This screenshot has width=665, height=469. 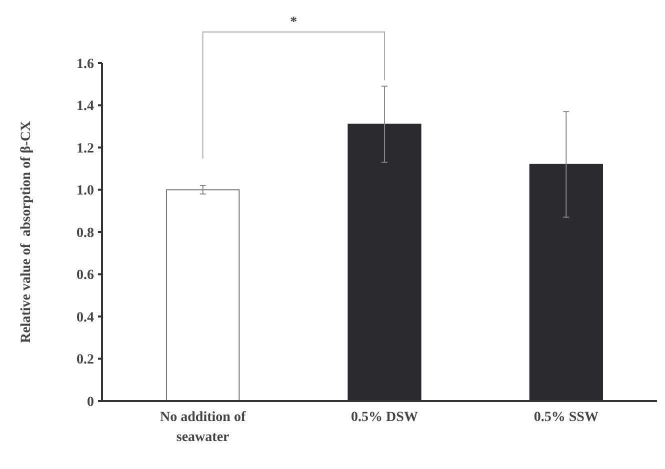 I want to click on x-tick-label: No addition of seawater, so click(x=203, y=427).